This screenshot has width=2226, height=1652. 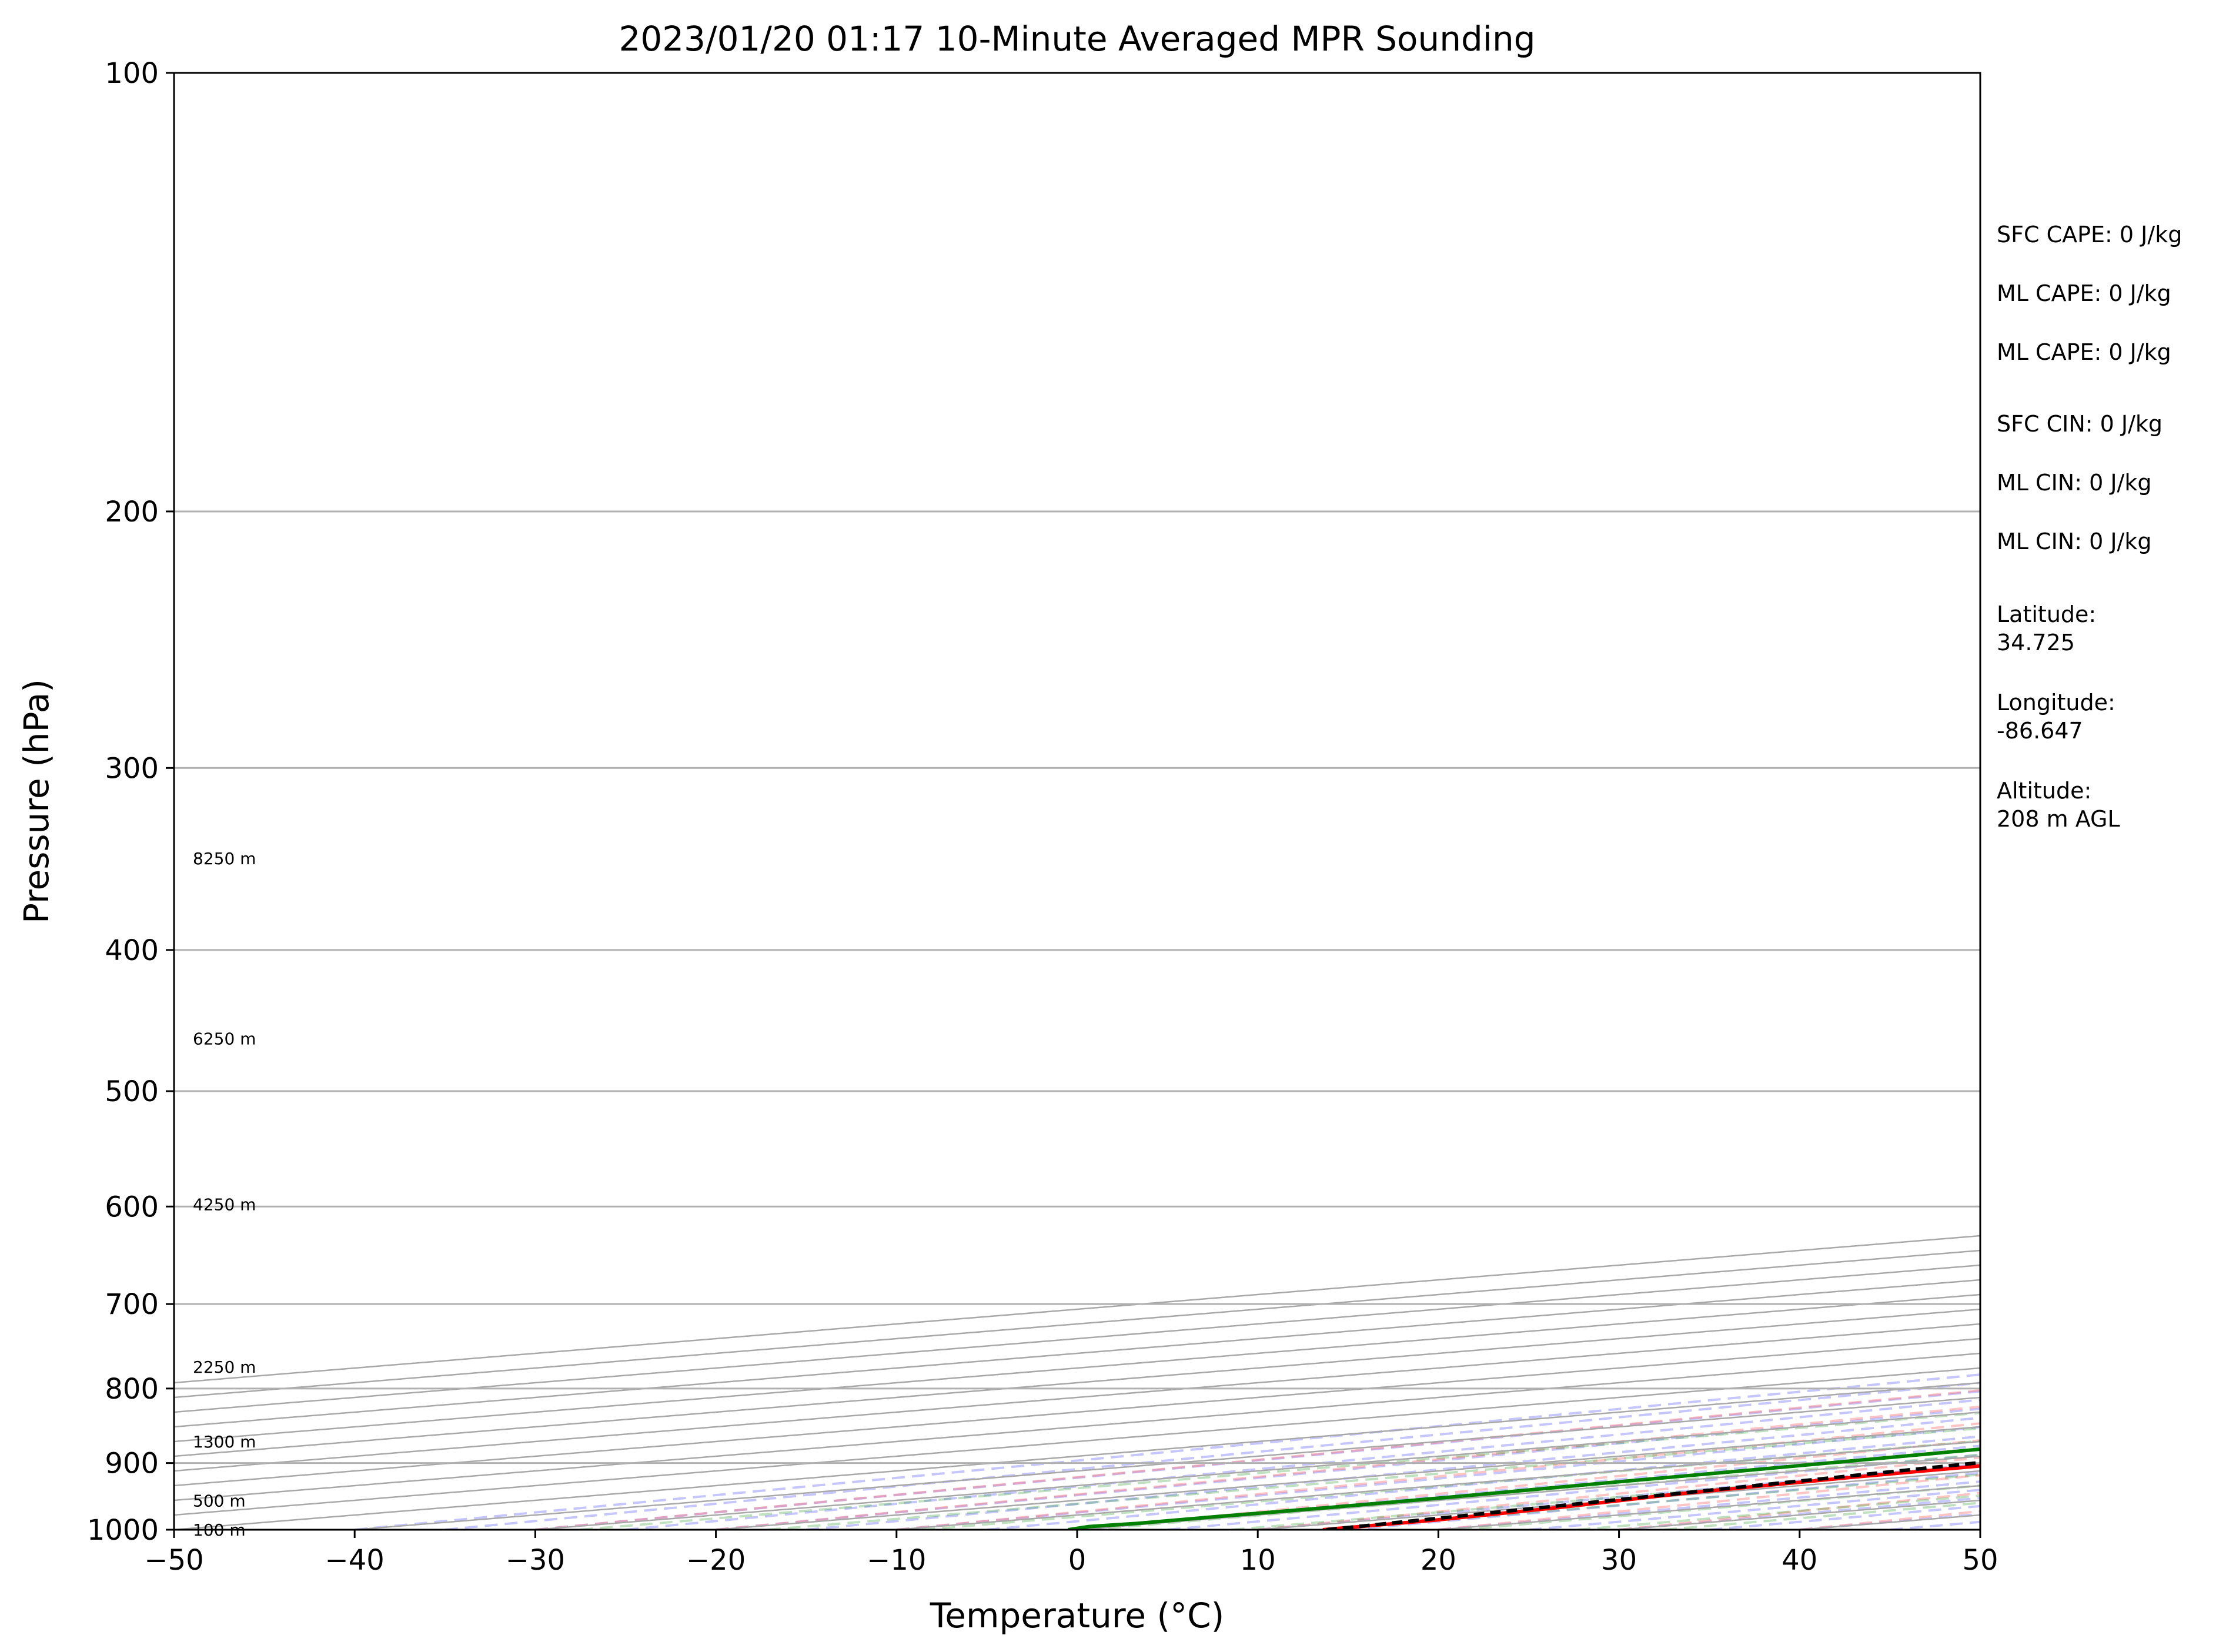 I want to click on x-tick-label: 40, so click(x=1800, y=1560).